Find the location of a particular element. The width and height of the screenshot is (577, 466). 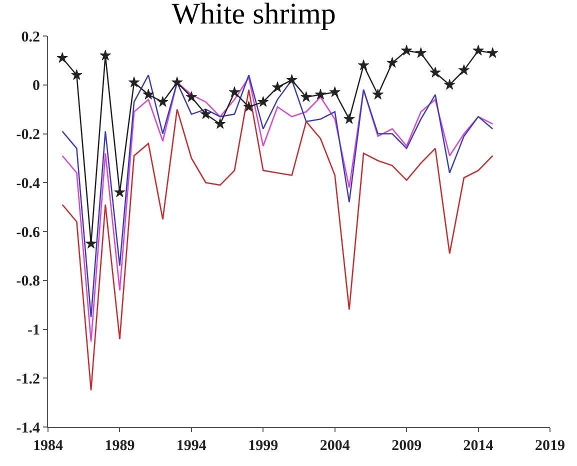

y-tick-label: -0.8 is located at coordinates (28, 282).